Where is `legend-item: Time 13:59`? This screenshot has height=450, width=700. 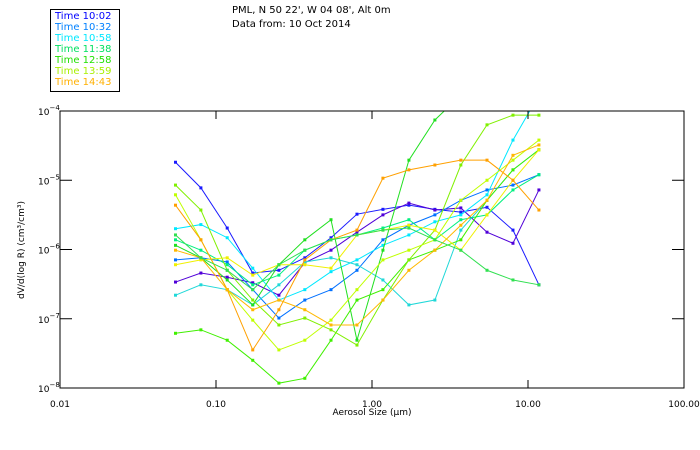
legend-item: Time 13:59 is located at coordinates (83, 71).